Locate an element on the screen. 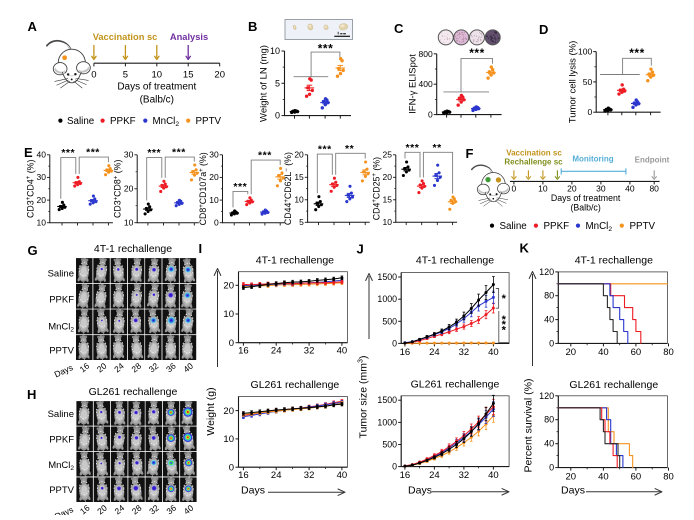 The image size is (694, 520). svg-text: 1000 is located at coordinates (387, 422).